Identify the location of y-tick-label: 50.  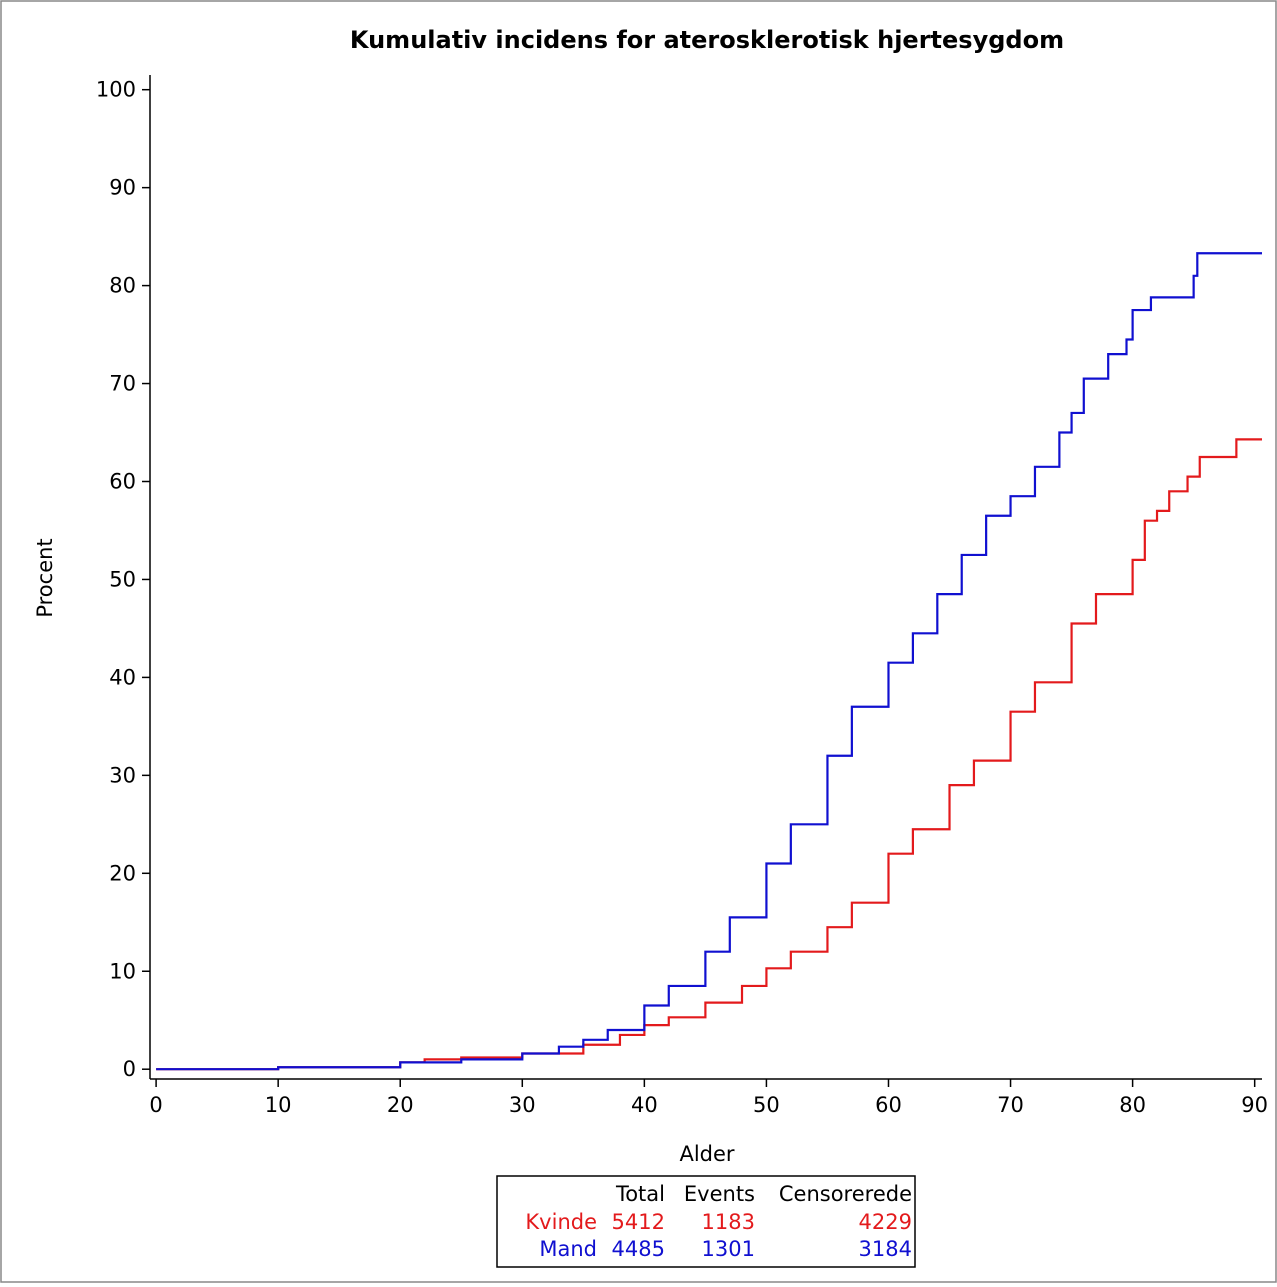
(122, 579).